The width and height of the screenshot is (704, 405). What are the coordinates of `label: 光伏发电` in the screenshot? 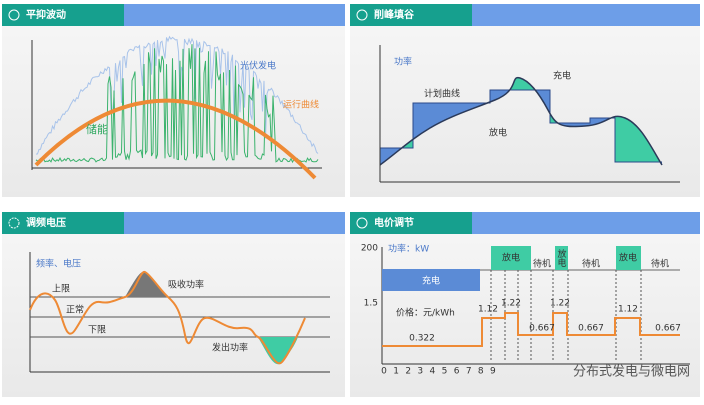 It's located at (258, 66).